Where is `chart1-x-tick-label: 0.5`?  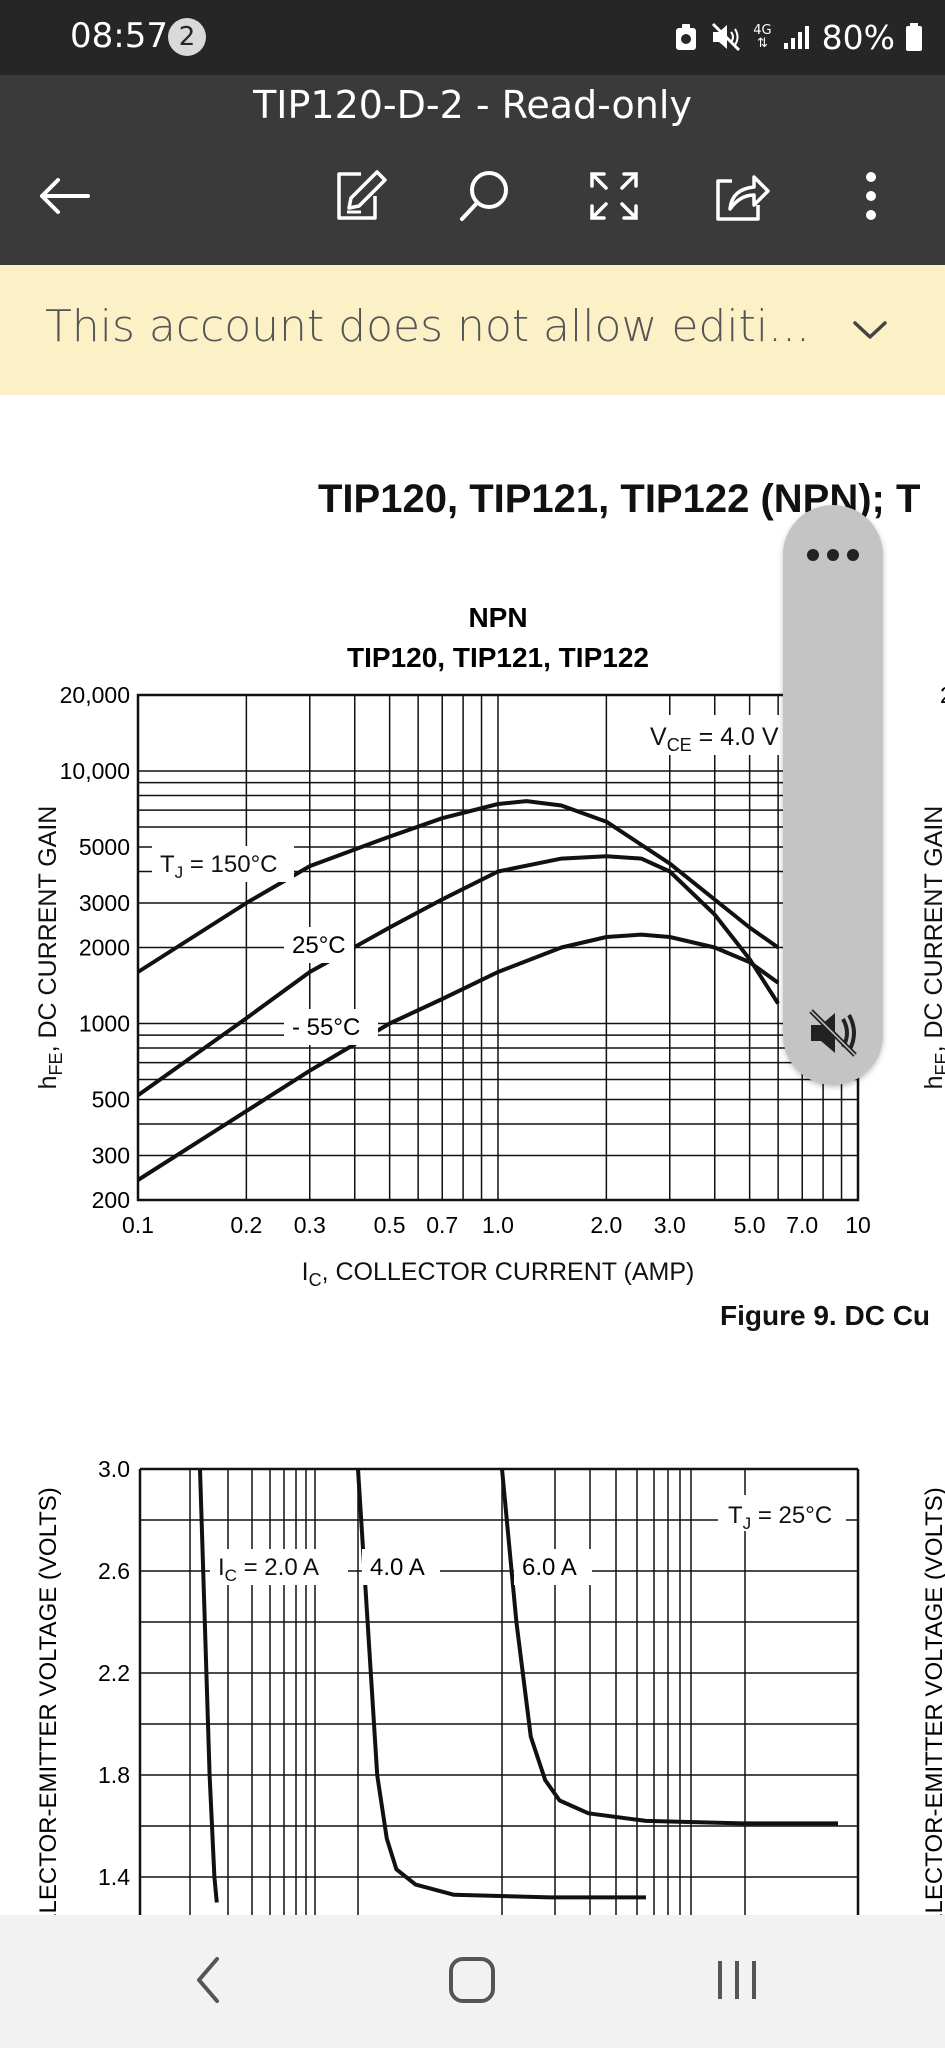 chart1-x-tick-label: 0.5 is located at coordinates (390, 1225).